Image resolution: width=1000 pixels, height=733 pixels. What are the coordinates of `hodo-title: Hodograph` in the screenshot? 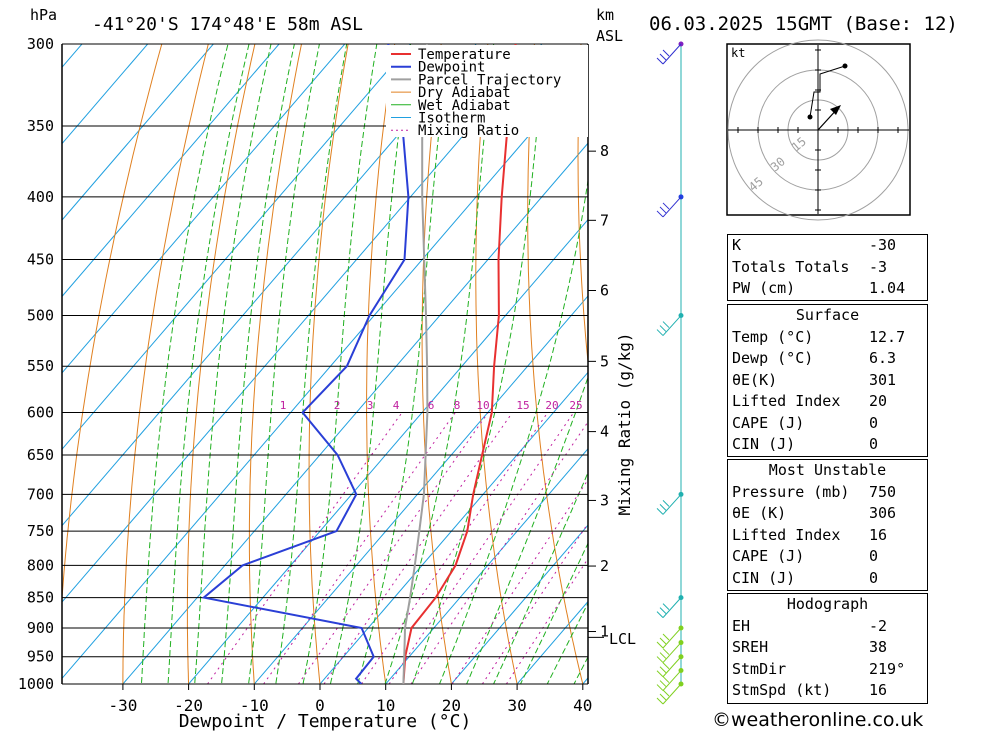 It's located at (827, 604).